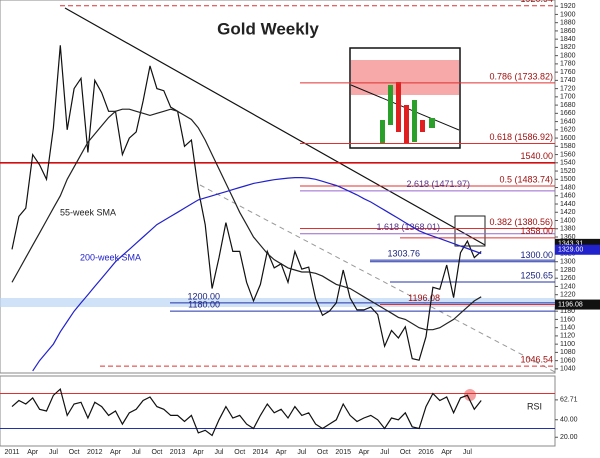  I want to click on y-tick-label: 1620, so click(568, 130).